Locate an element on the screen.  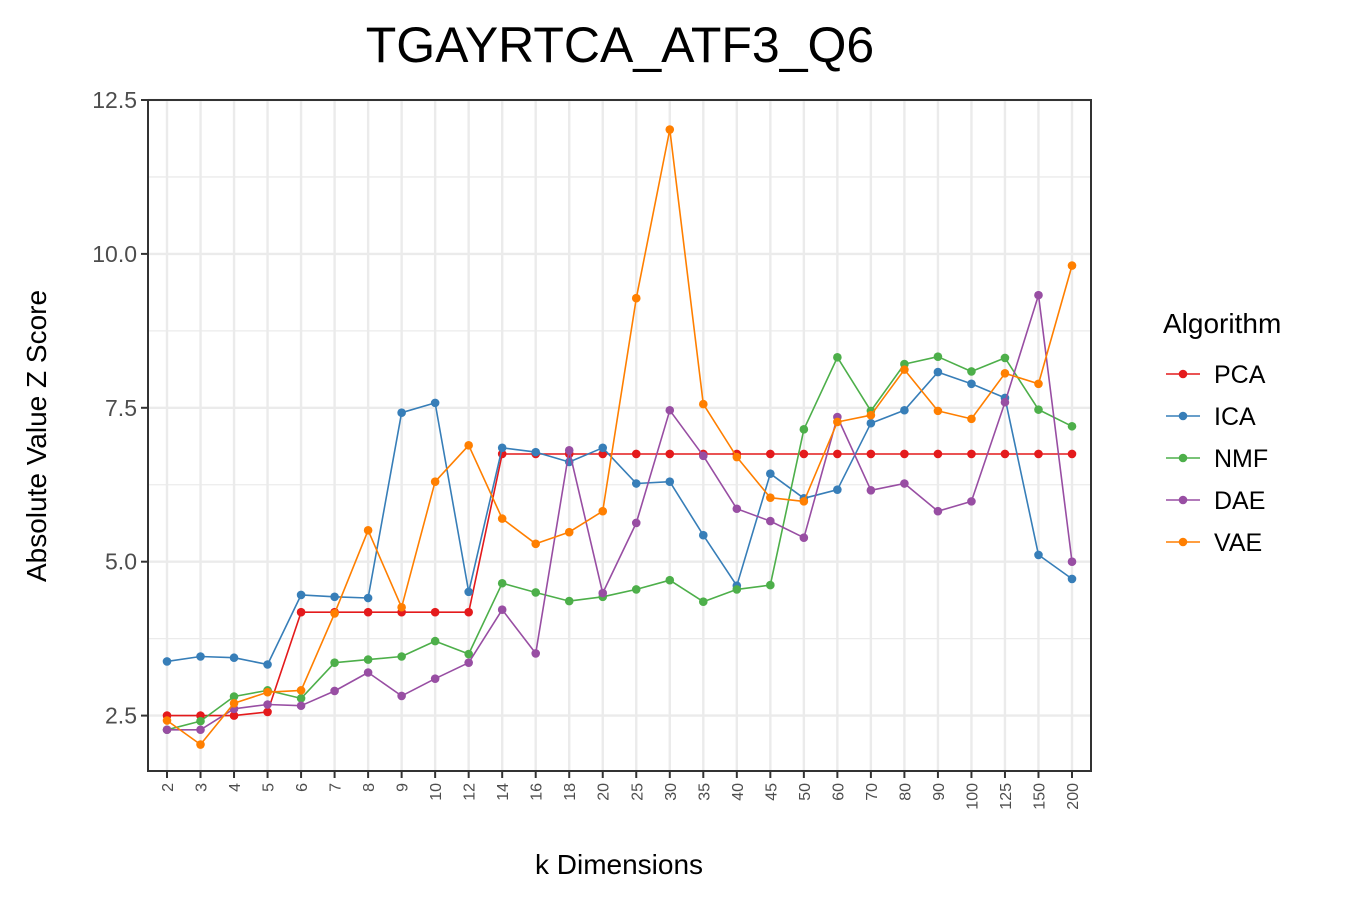
x-tick-label: 35 is located at coordinates (704, 792).